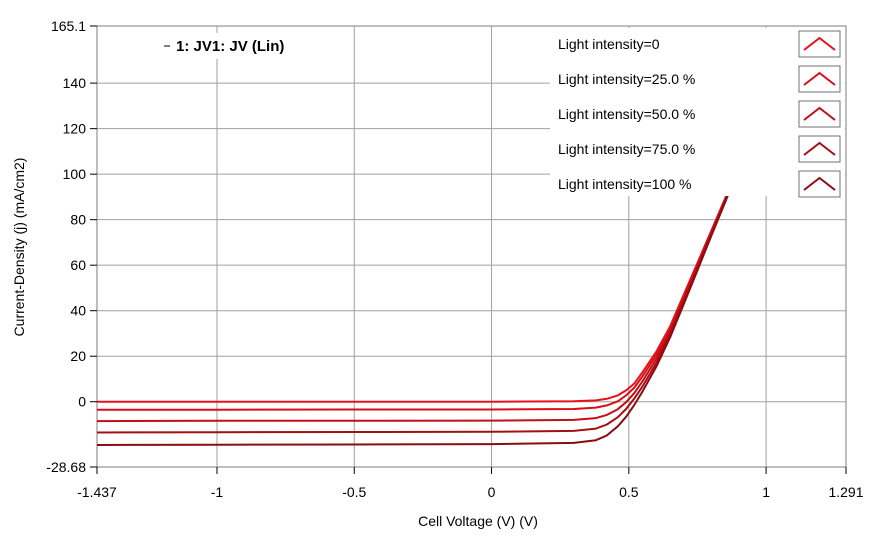 Image resolution: width=880 pixels, height=540 pixels. I want to click on y-tick-label: 120, so click(75, 129).